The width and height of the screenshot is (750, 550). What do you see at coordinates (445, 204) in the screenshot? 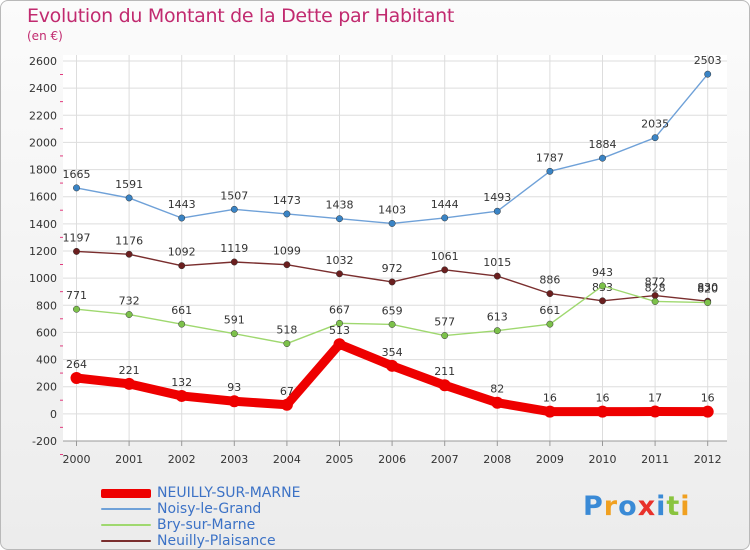
I see `data-label: 1444` at bounding box center [445, 204].